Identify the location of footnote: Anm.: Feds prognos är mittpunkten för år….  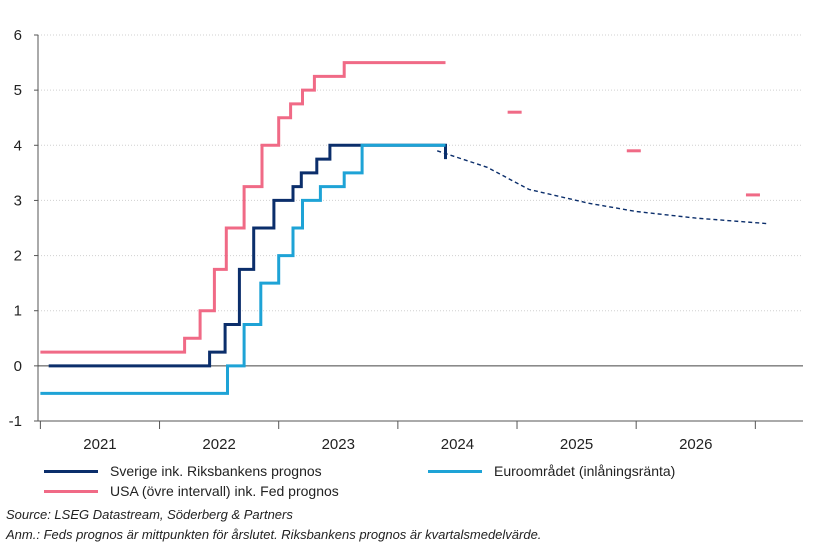
(274, 534).